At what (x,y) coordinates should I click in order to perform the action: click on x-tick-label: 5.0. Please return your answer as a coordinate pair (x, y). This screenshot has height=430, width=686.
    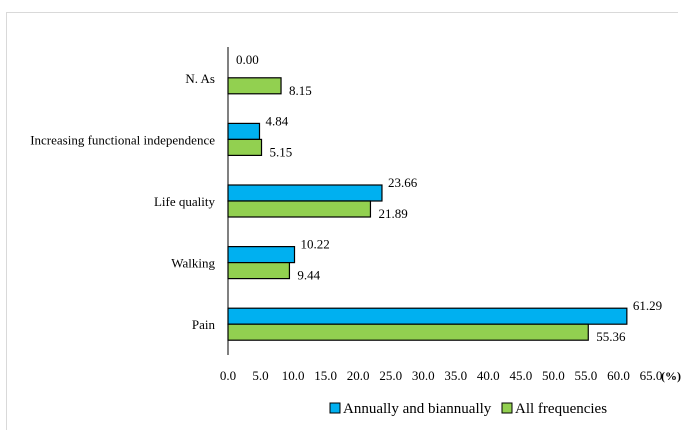
    Looking at the image, I should click on (260, 375).